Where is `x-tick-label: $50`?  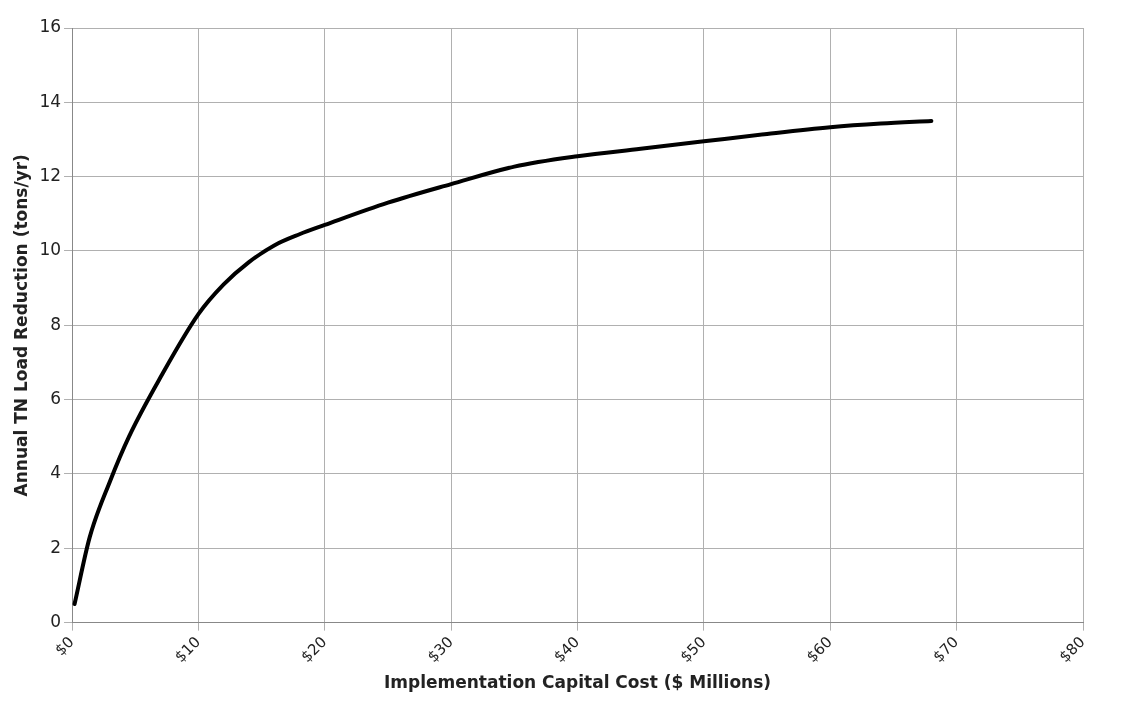 x-tick-label: $50 is located at coordinates (693, 649).